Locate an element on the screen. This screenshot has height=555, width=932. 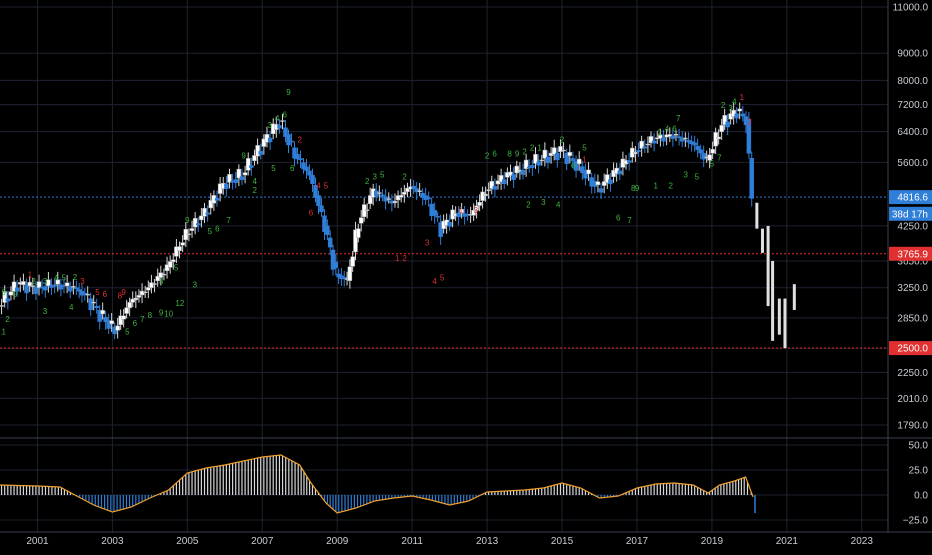
td-count-red: 5 is located at coordinates (442, 278).